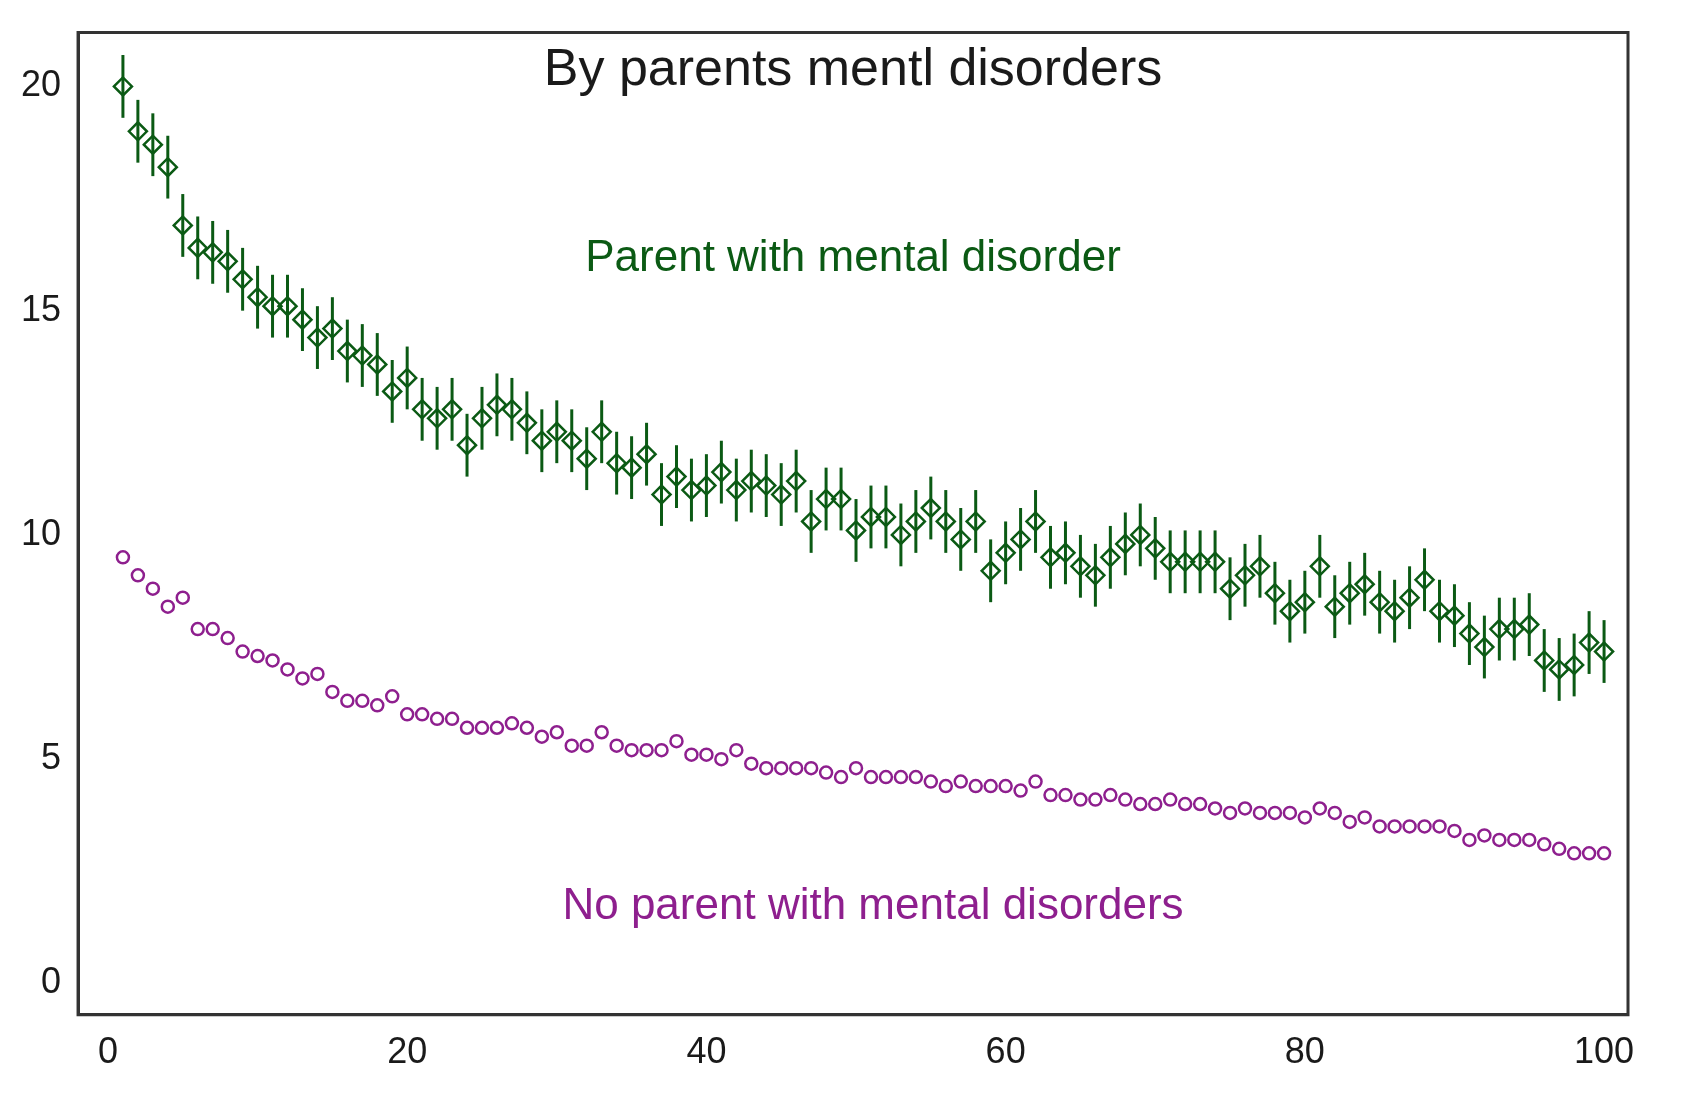  Describe the element at coordinates (853, 66) in the screenshot. I see `chart-title: By parents mentl disorders` at that location.